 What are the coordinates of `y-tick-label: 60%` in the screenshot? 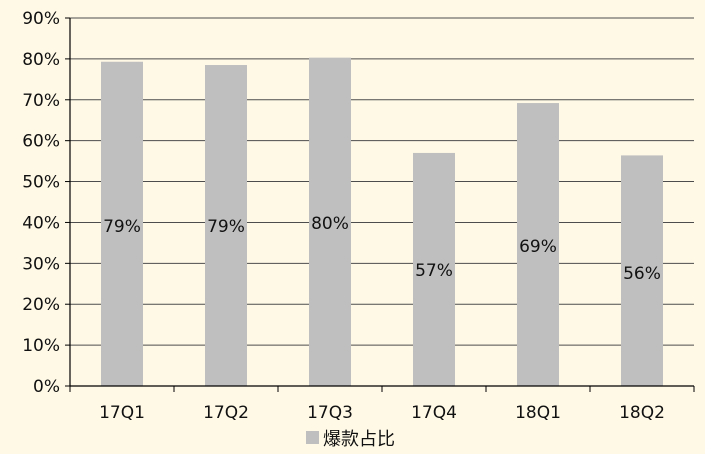 It's located at (41, 142).